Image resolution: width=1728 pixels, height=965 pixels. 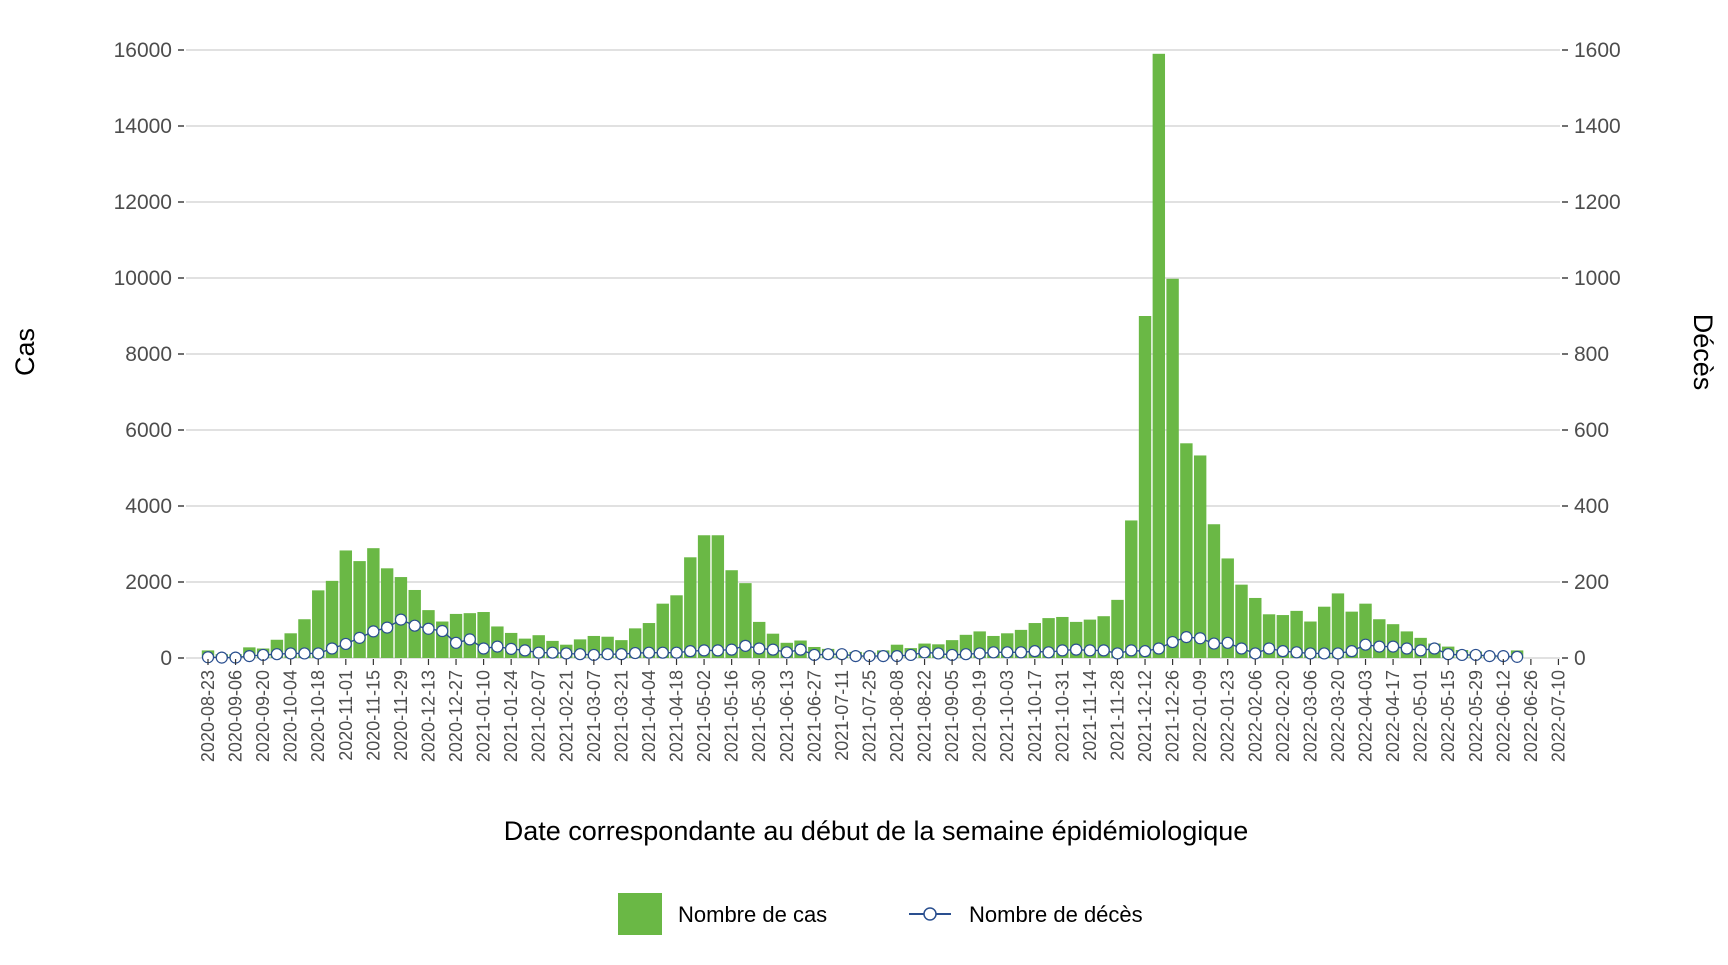 I want to click on x-tick-label: 2020-11-15, so click(x=373, y=715).